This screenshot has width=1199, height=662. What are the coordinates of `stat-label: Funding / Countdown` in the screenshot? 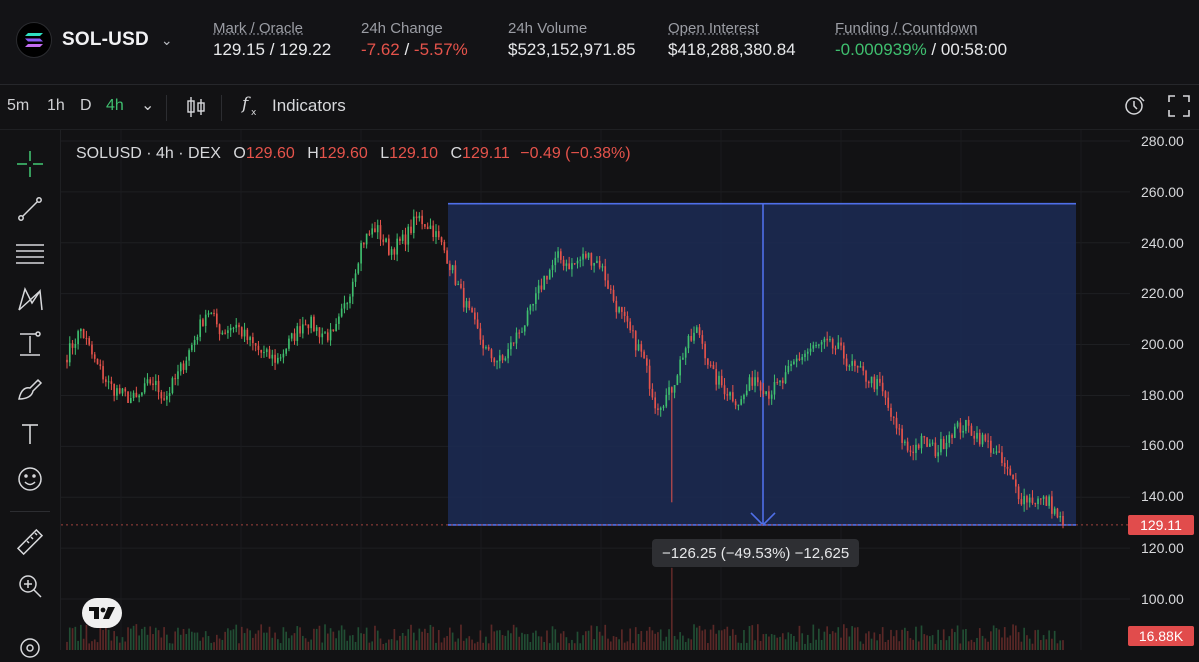 It's located at (906, 28).